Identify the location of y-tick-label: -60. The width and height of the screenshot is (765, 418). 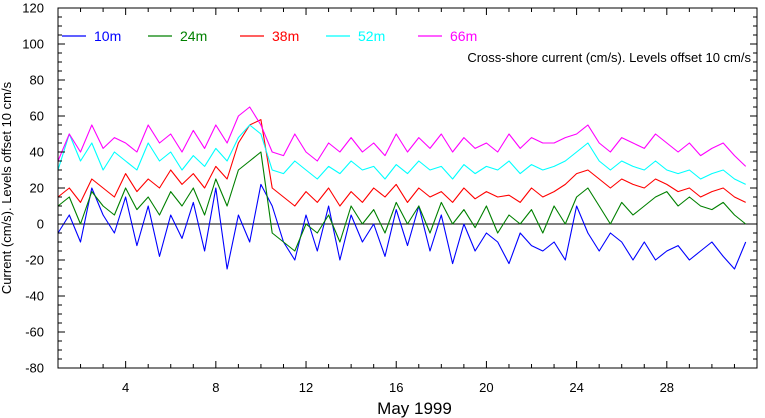
(34, 332).